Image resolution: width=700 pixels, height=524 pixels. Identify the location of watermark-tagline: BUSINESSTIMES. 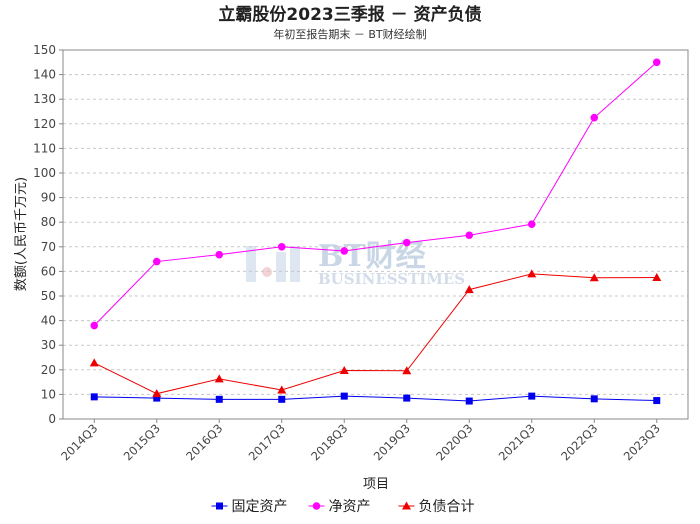
(391, 279).